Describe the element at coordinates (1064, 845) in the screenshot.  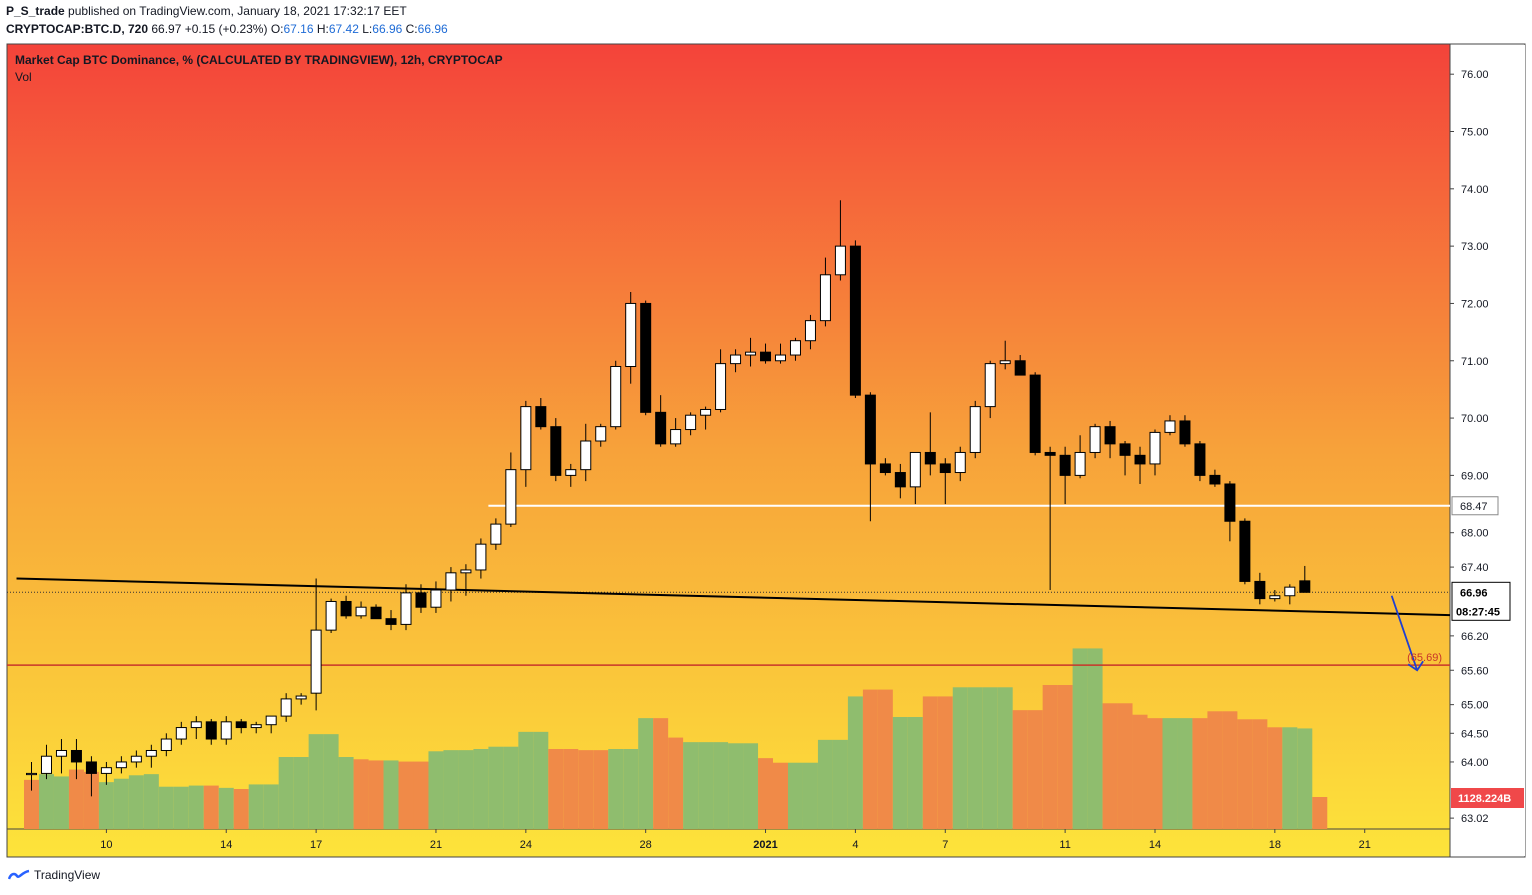
I see `x-tick-label: 11` at that location.